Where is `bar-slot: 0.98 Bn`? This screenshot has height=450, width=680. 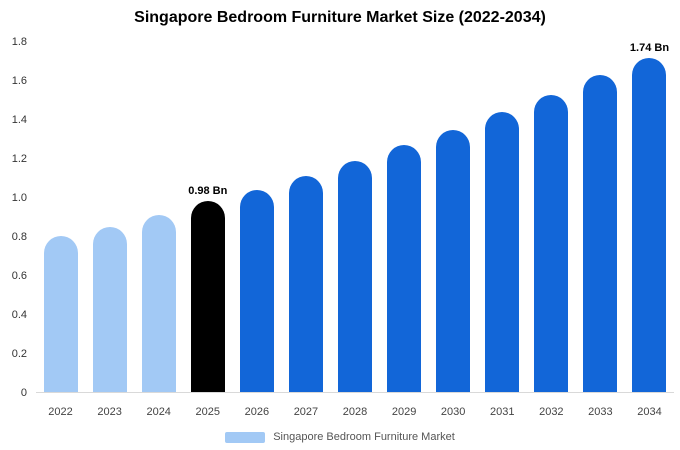 bar-slot: 0.98 Bn is located at coordinates (207, 217).